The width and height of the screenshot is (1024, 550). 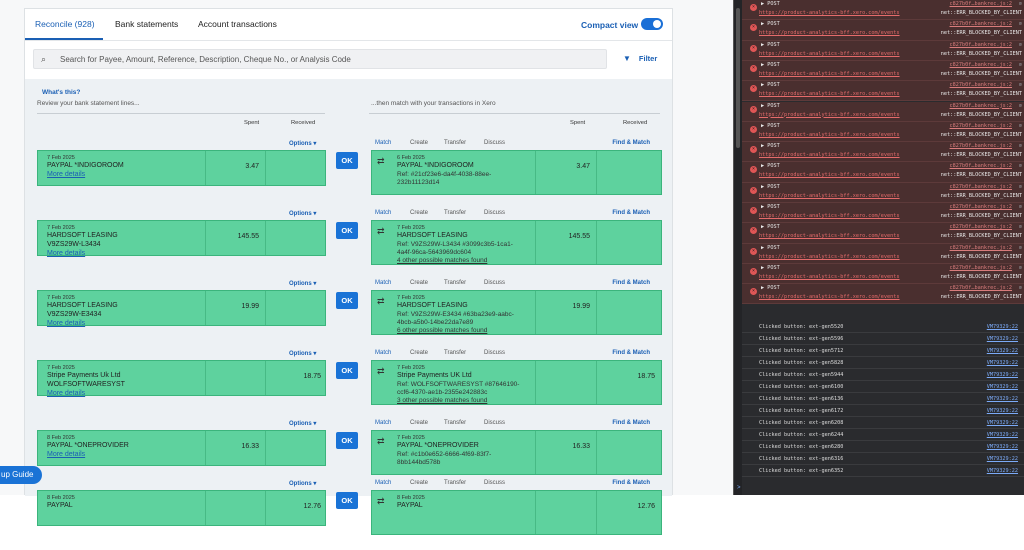 What do you see at coordinates (738, 78) in the screenshot?
I see `scrollbar-thumb` at bounding box center [738, 78].